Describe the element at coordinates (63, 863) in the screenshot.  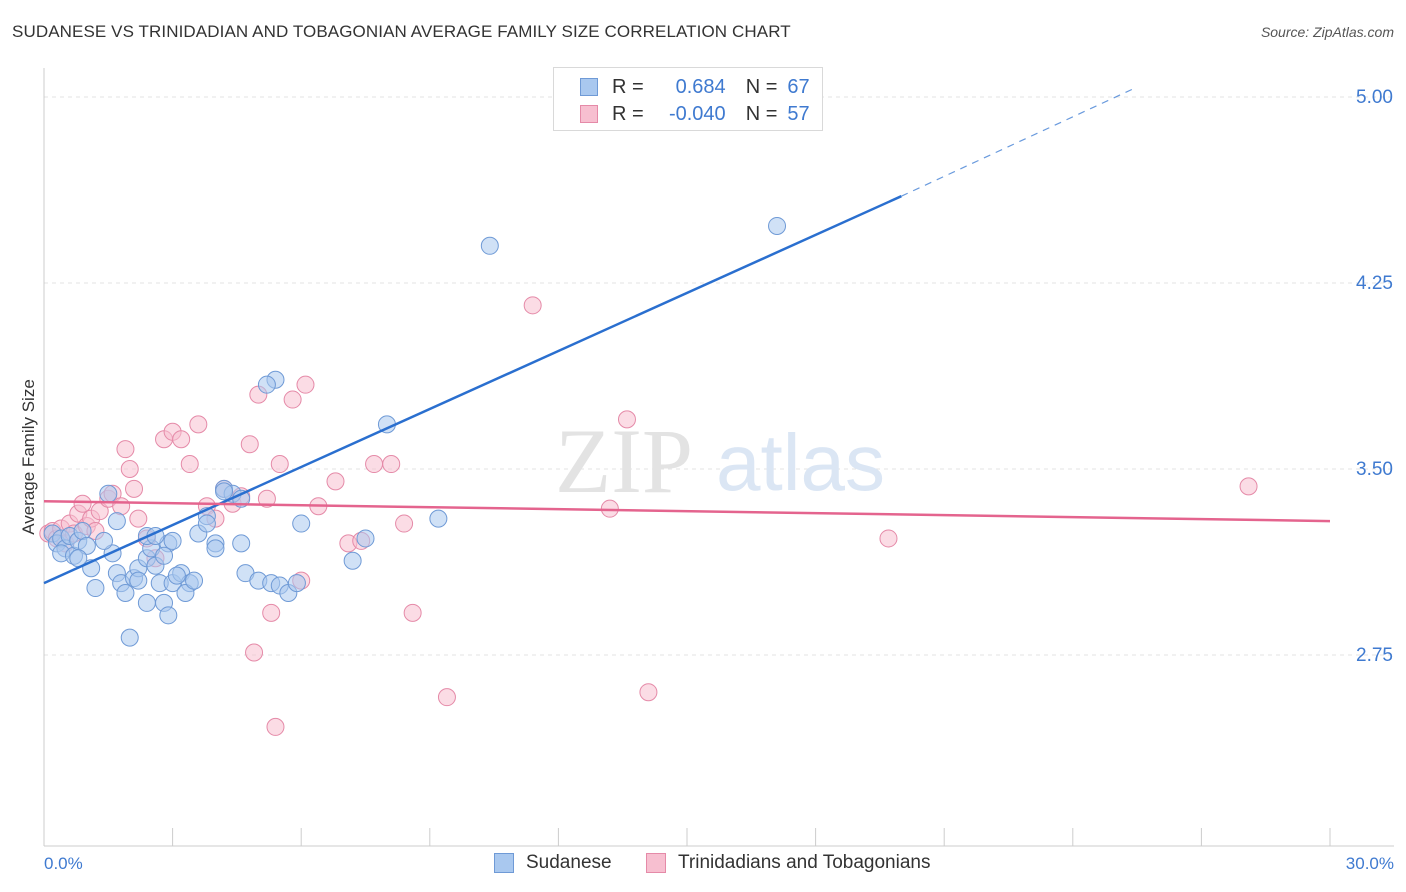
I see `x-tick-label-min: 0.0%` at that location.